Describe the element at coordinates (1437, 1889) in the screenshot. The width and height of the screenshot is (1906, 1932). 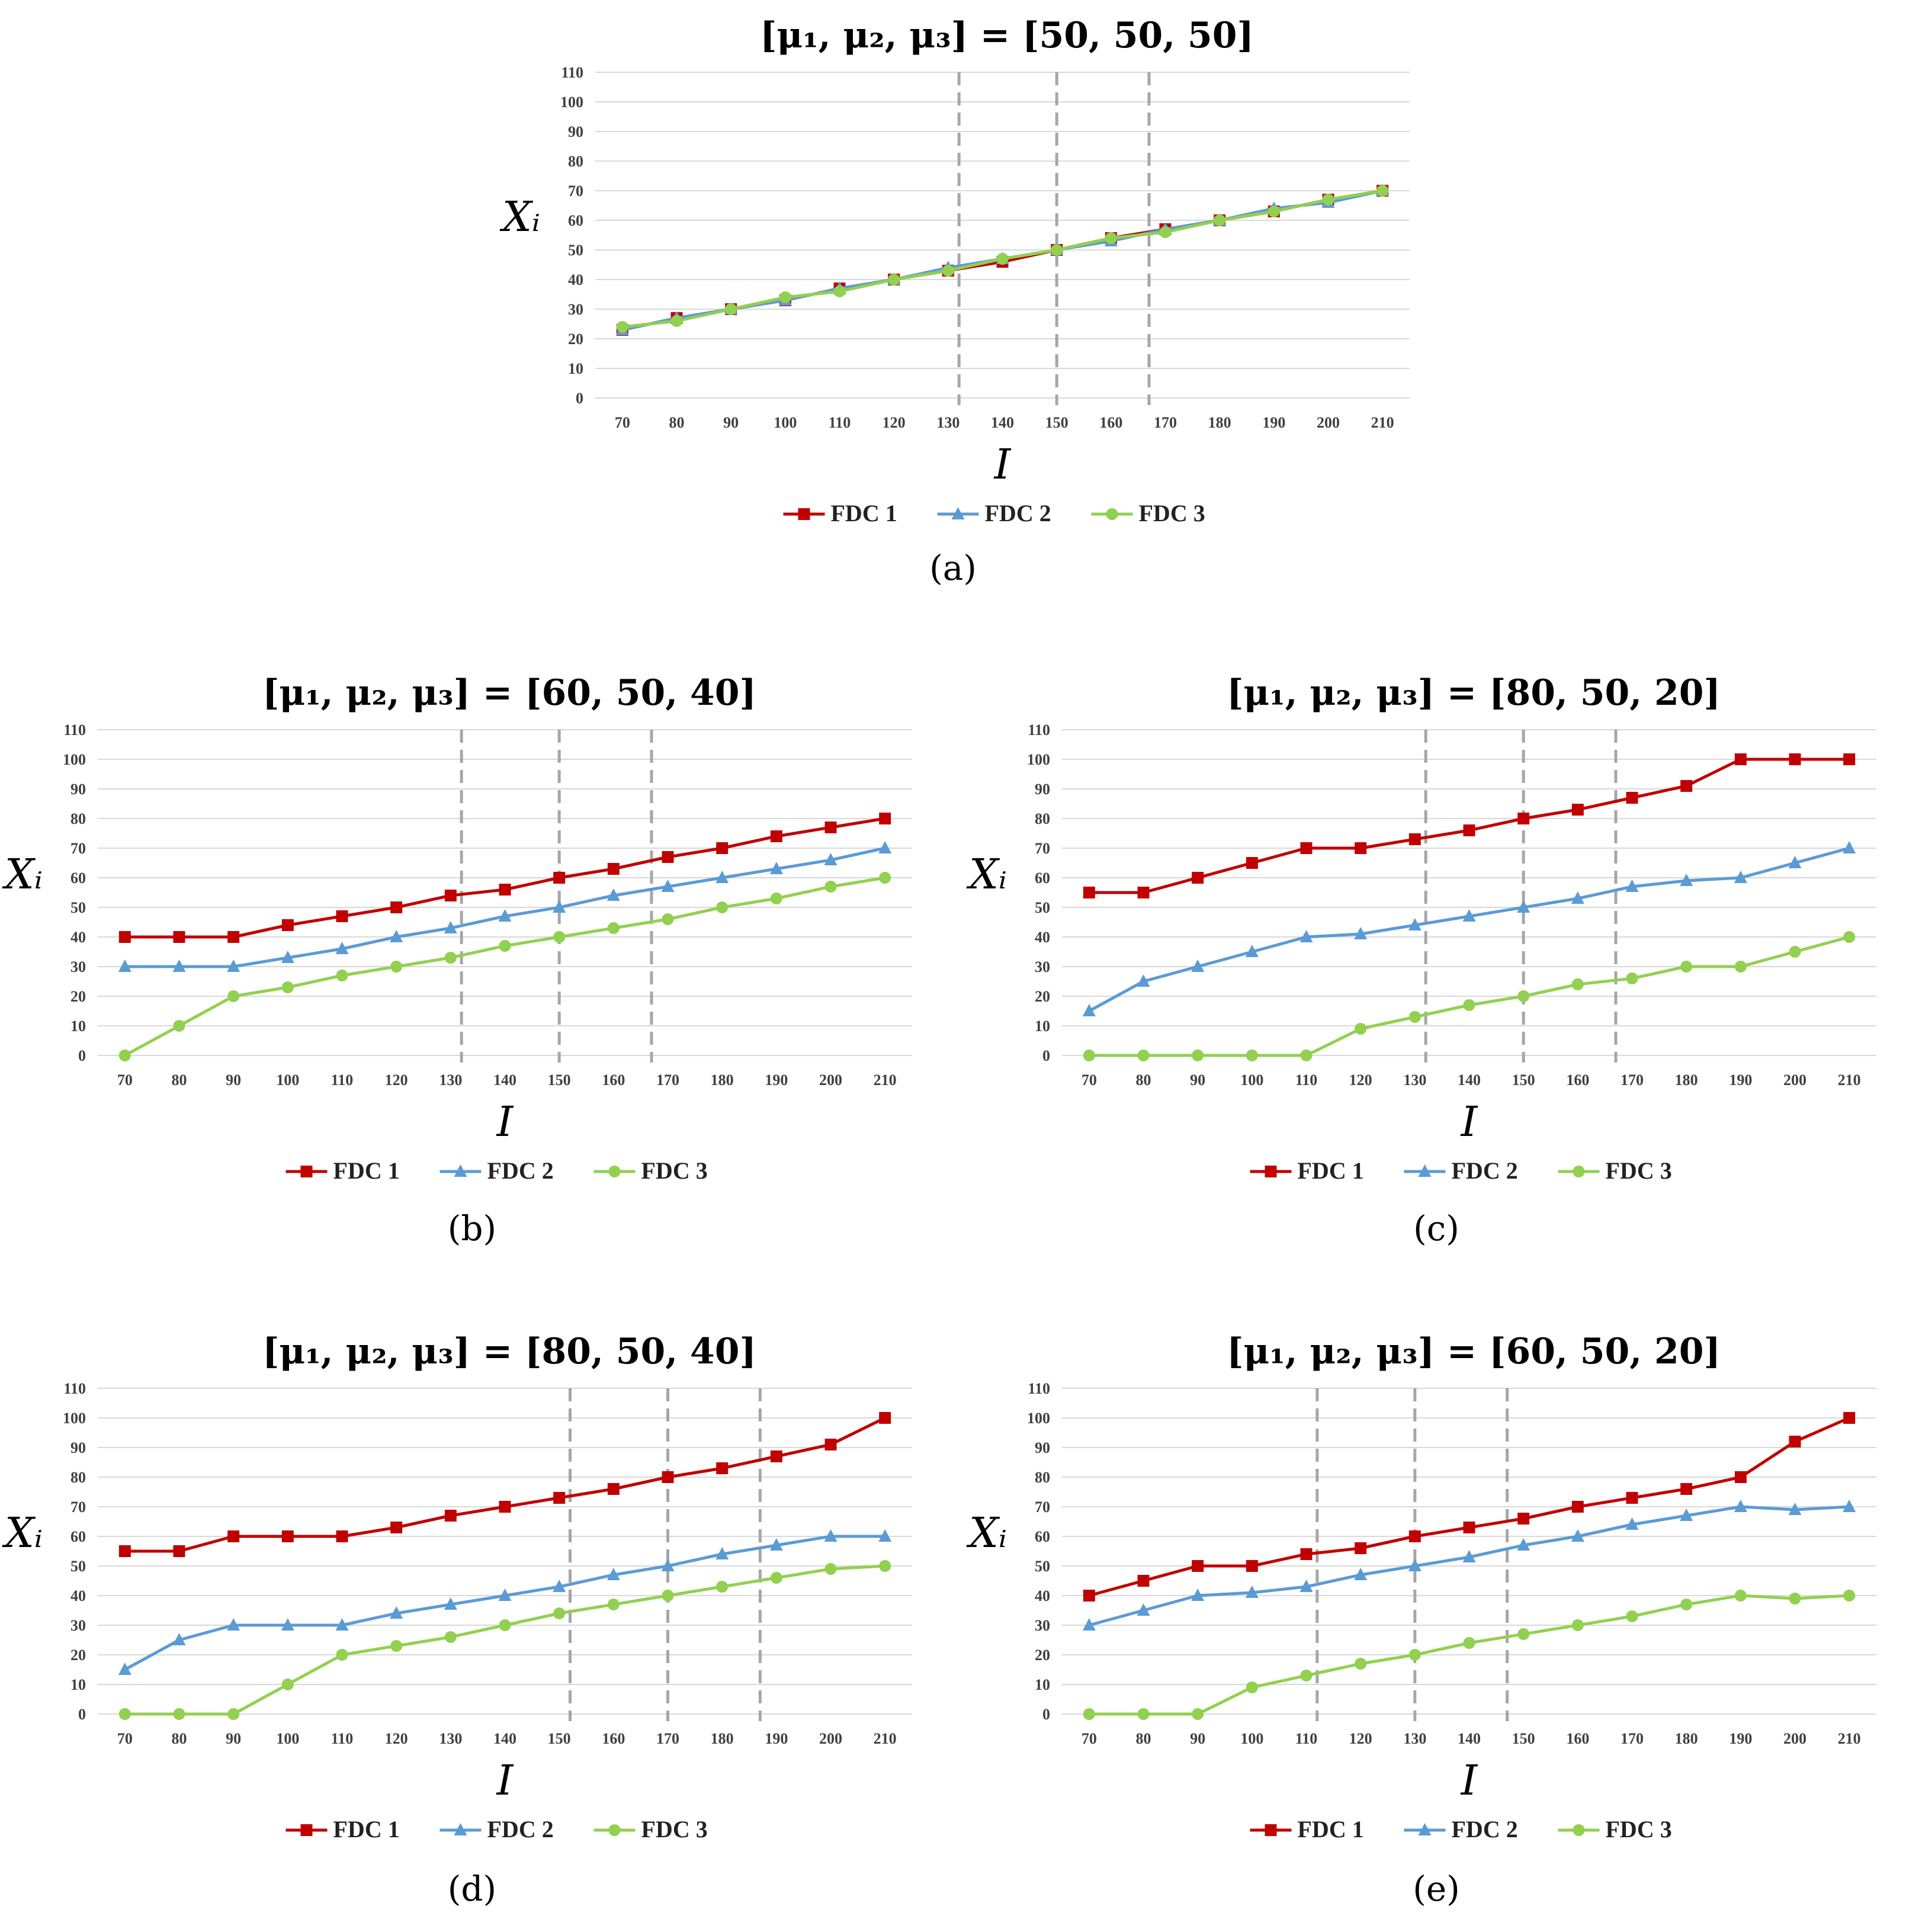
I see `caption-e: (e)` at that location.